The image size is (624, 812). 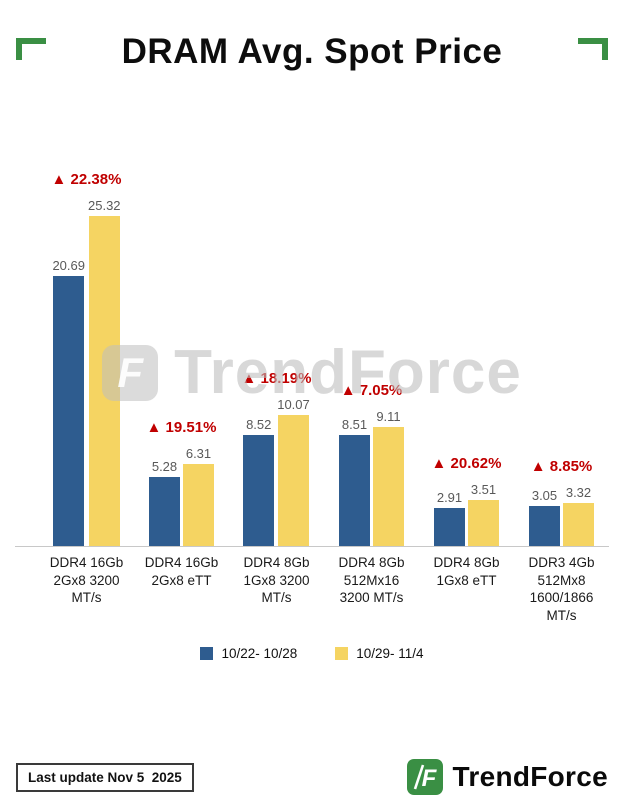 I want to click on footer: Last update Nov 5 2025 F TrendForce, so click(x=312, y=777).